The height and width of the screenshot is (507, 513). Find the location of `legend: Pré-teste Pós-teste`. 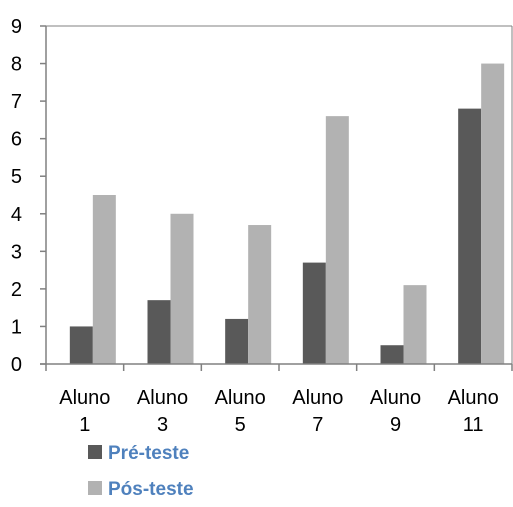

legend: Pré-teste Pós-teste is located at coordinates (141, 471).